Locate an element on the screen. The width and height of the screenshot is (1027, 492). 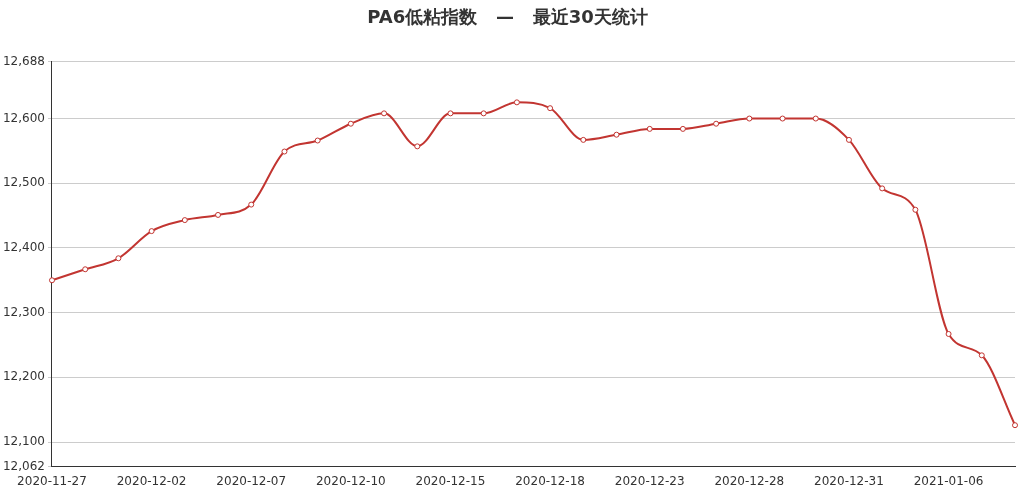
x-tick-label: 2020-11-27 is located at coordinates (52, 480).